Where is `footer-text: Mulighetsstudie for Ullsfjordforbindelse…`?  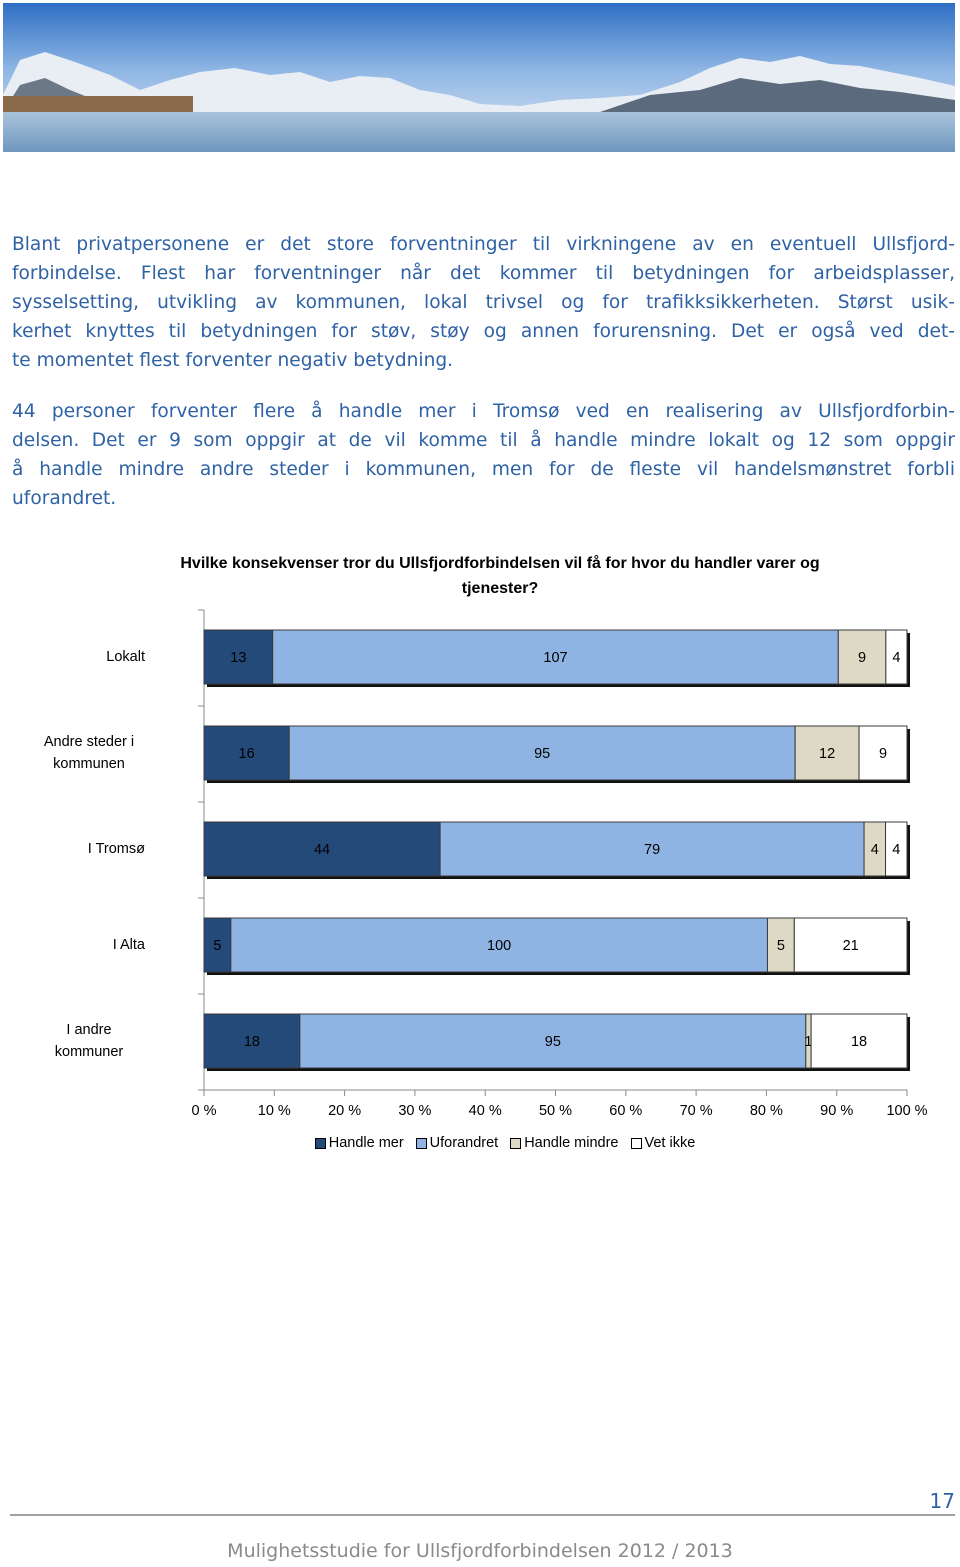 footer-text: Mulighetsstudie for Ullsfjordforbindelse… is located at coordinates (480, 1551).